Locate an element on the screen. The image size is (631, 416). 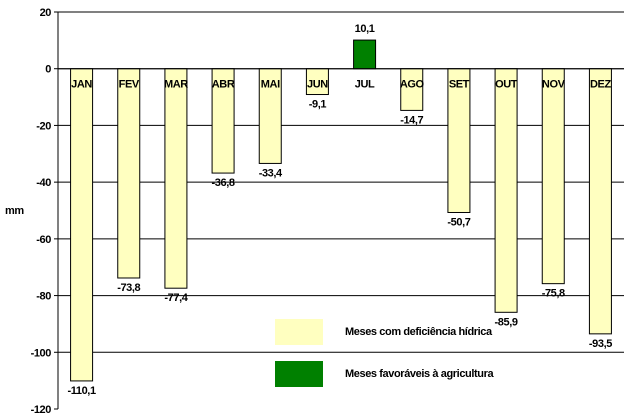
data-label: -73,8 is located at coordinates (128, 288).